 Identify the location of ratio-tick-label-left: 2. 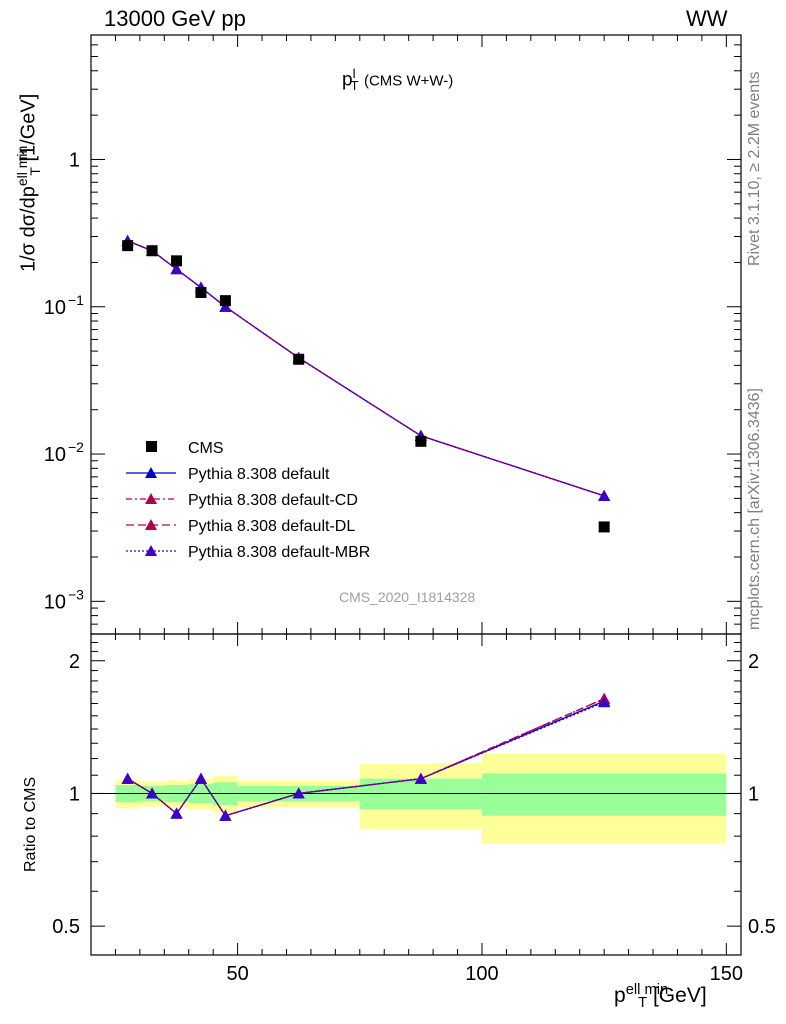
(74, 662).